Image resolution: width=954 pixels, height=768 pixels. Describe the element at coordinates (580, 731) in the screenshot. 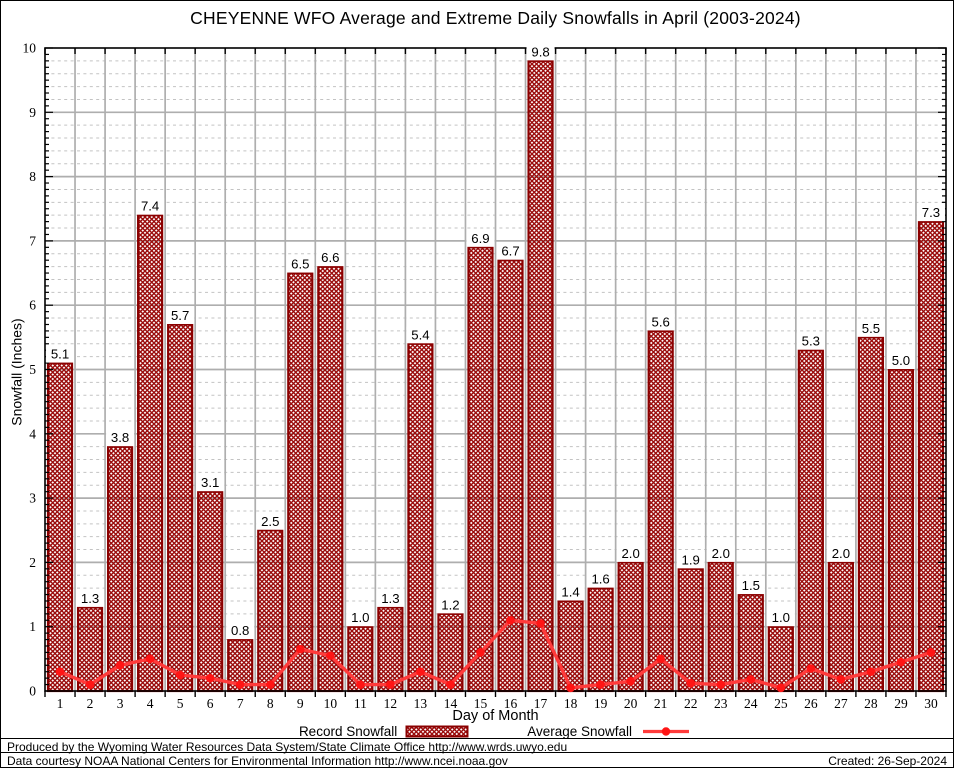

I see `legend-average-label: Average Snowfall` at that location.